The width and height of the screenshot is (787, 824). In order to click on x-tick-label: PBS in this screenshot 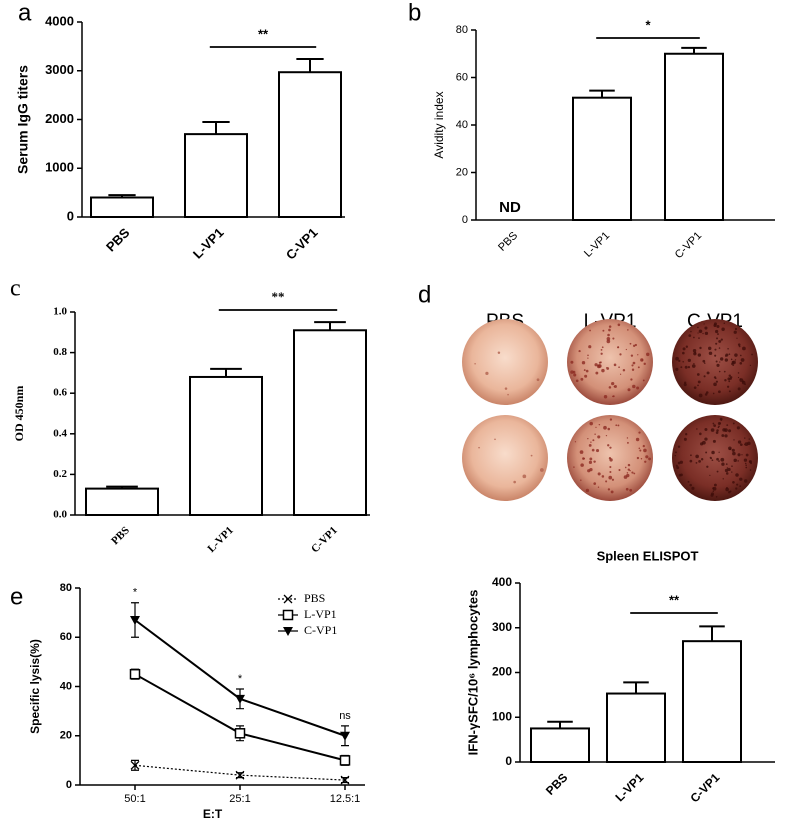, I will do `click(120, 535)`.